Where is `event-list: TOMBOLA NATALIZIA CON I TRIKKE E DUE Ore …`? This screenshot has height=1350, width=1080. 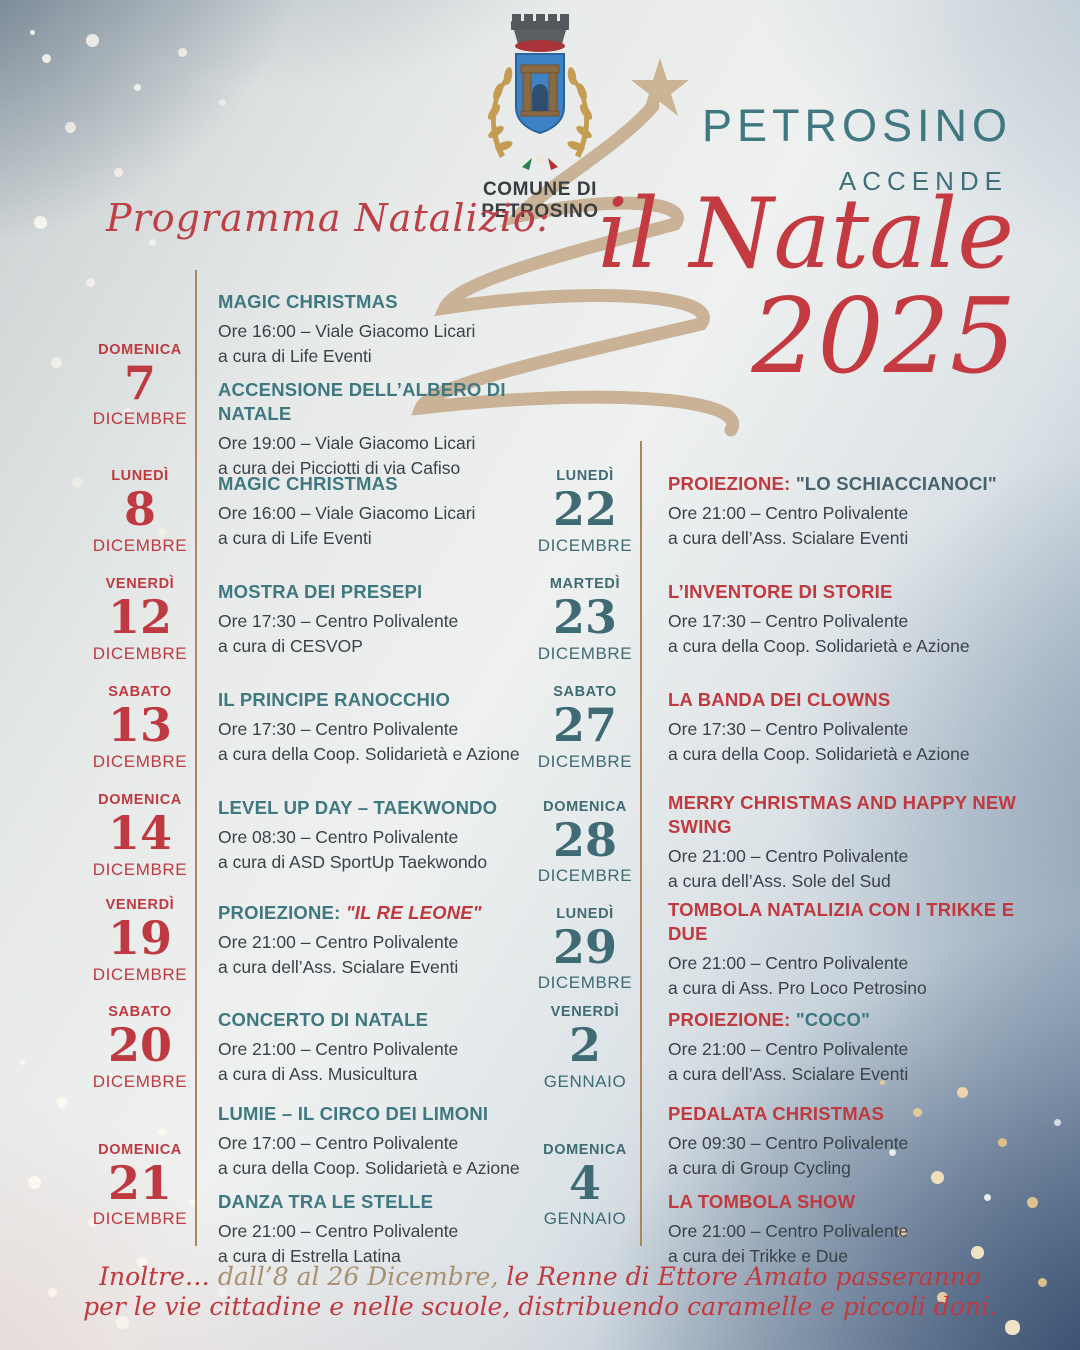 event-list: TOMBOLA NATALIZIA CON I TRIKKE E DUE Ore … is located at coordinates (859, 949).